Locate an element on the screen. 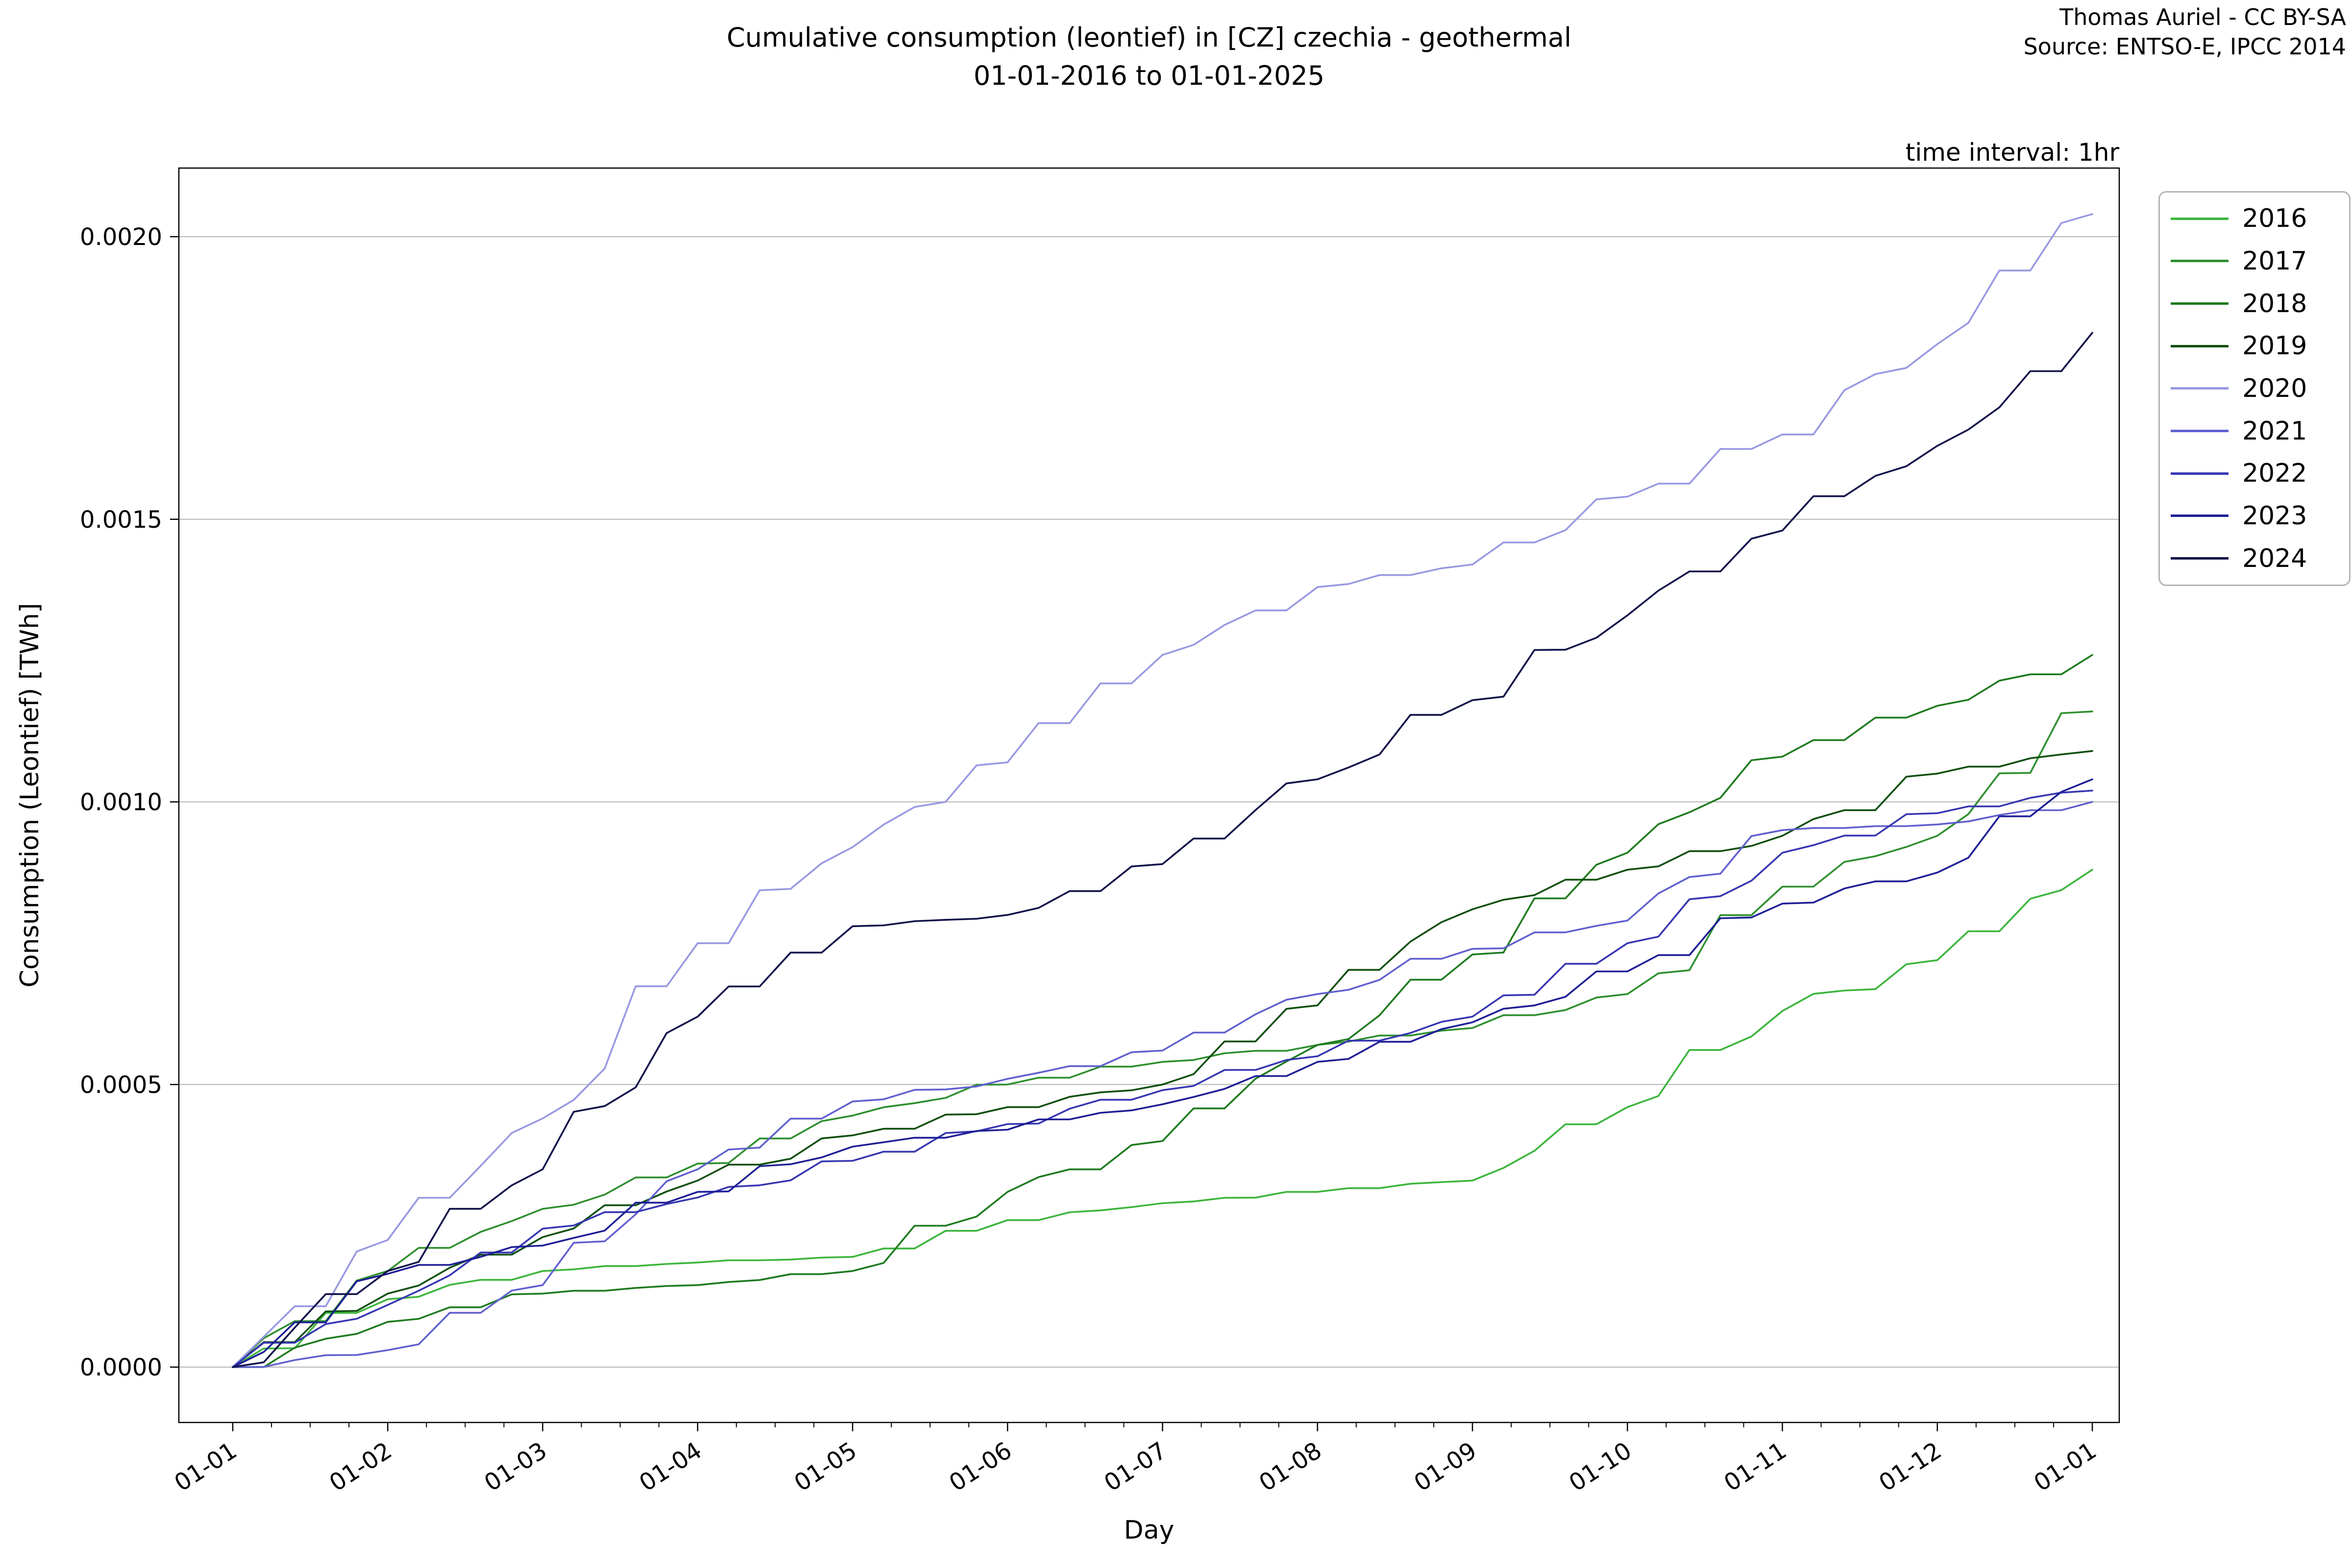 Image resolution: width=2352 pixels, height=1568 pixels. legend-item-2019: 2019 is located at coordinates (2254, 346).